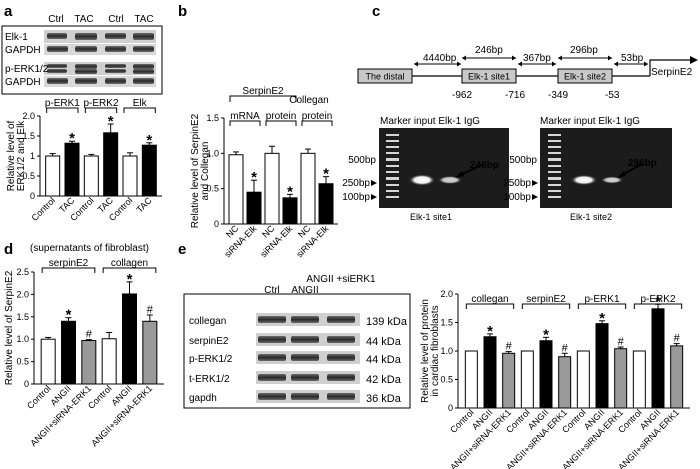  What do you see at coordinates (450, 180) in the screenshot?
I see `gel1-elk-band` at bounding box center [450, 180].